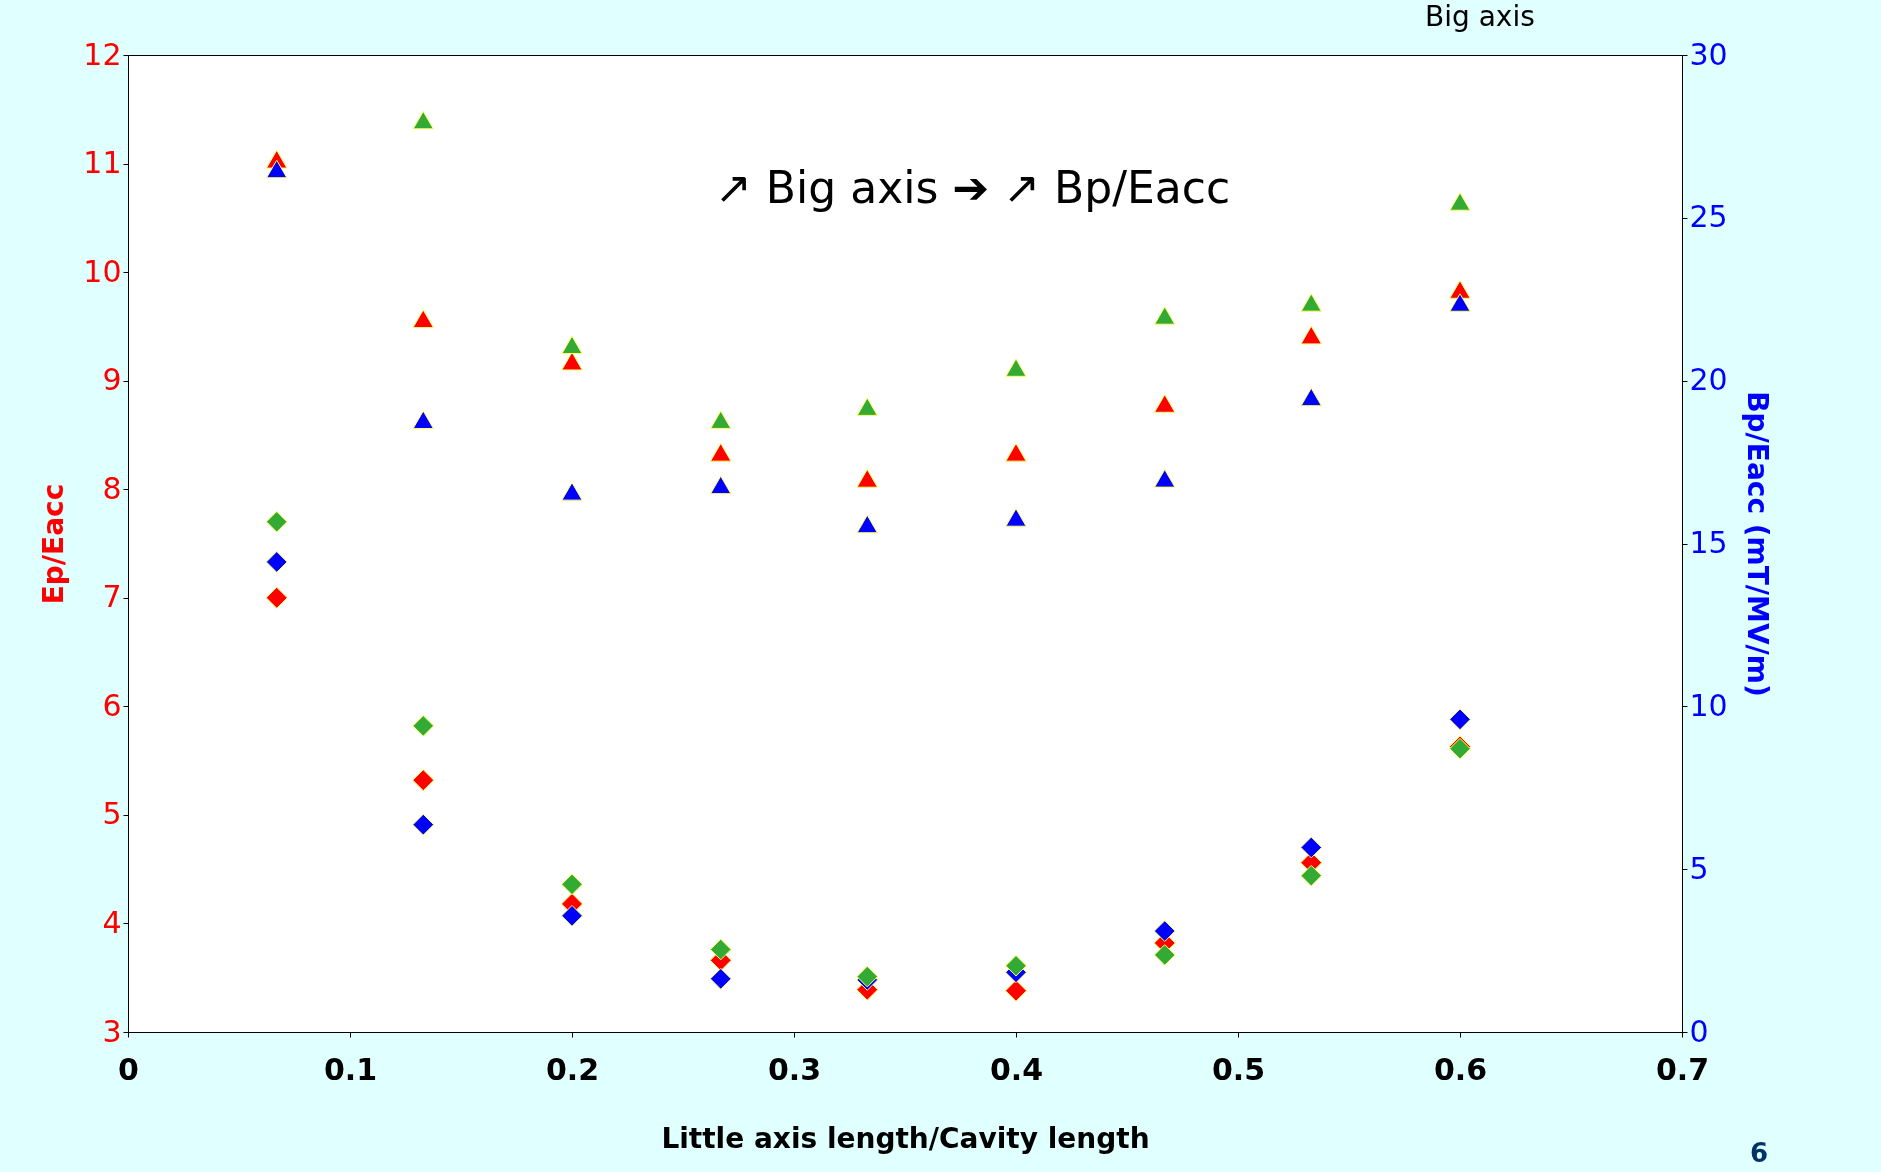  What do you see at coordinates (112, 488) in the screenshot?
I see `y-tick-label: 8` at bounding box center [112, 488].